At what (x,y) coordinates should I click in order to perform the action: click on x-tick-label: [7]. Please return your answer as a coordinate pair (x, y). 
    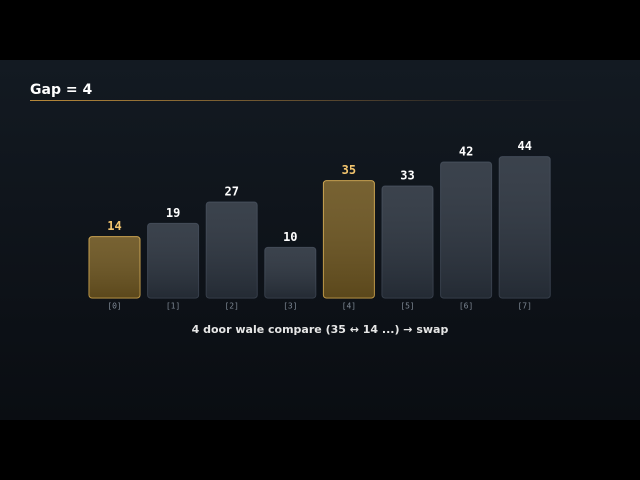
    Looking at the image, I should click on (524, 306).